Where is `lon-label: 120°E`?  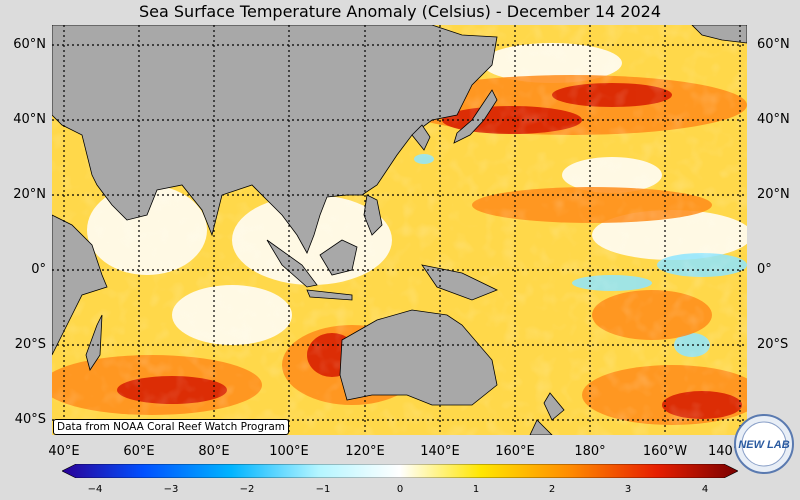
lon-label: 120°E is located at coordinates (365, 451).